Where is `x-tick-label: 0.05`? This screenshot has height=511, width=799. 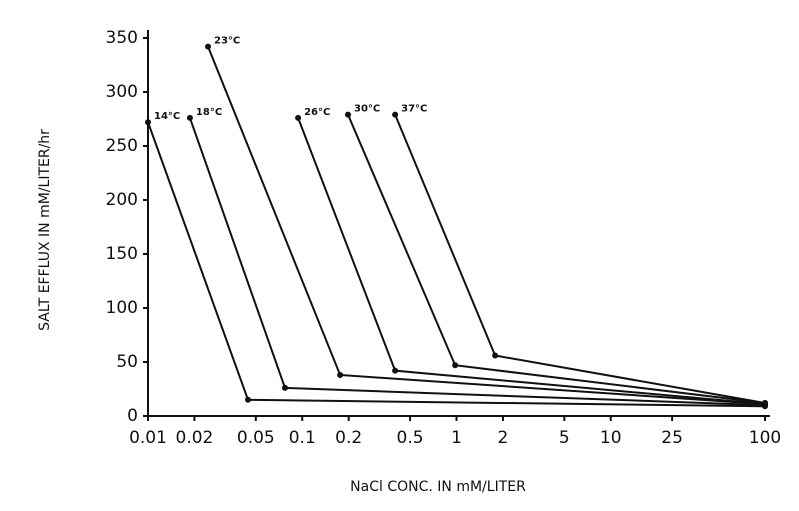
x-tick-label: 0.05 is located at coordinates (256, 438).